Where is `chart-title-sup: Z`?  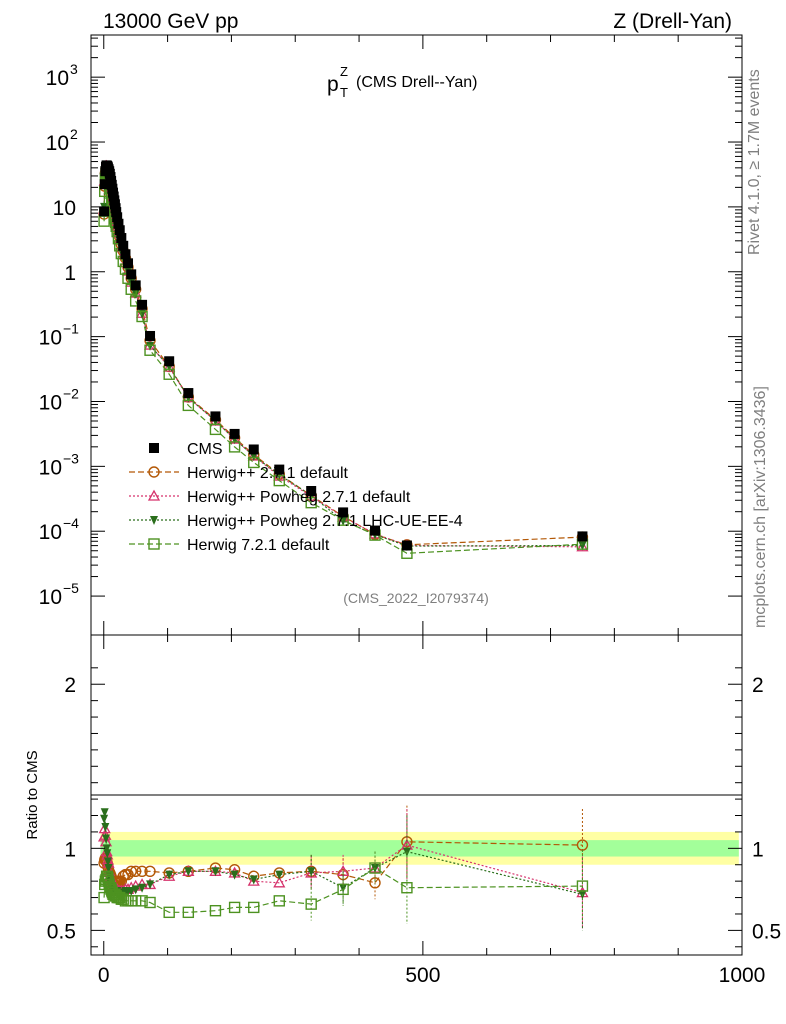 chart-title-sup: Z is located at coordinates (344, 71).